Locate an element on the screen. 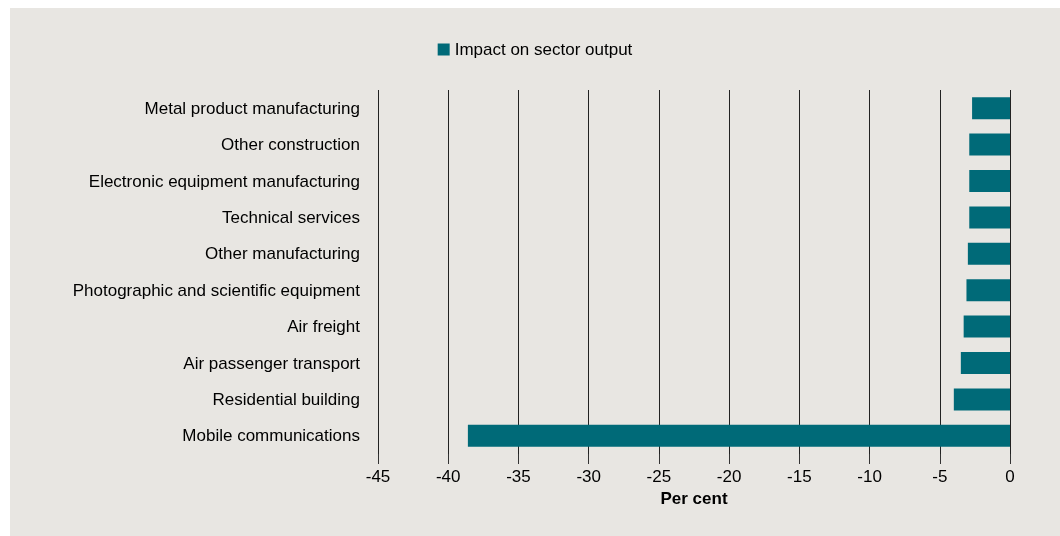 This screenshot has height=536, width=1060. x-tick-label: -20 is located at coordinates (729, 476).